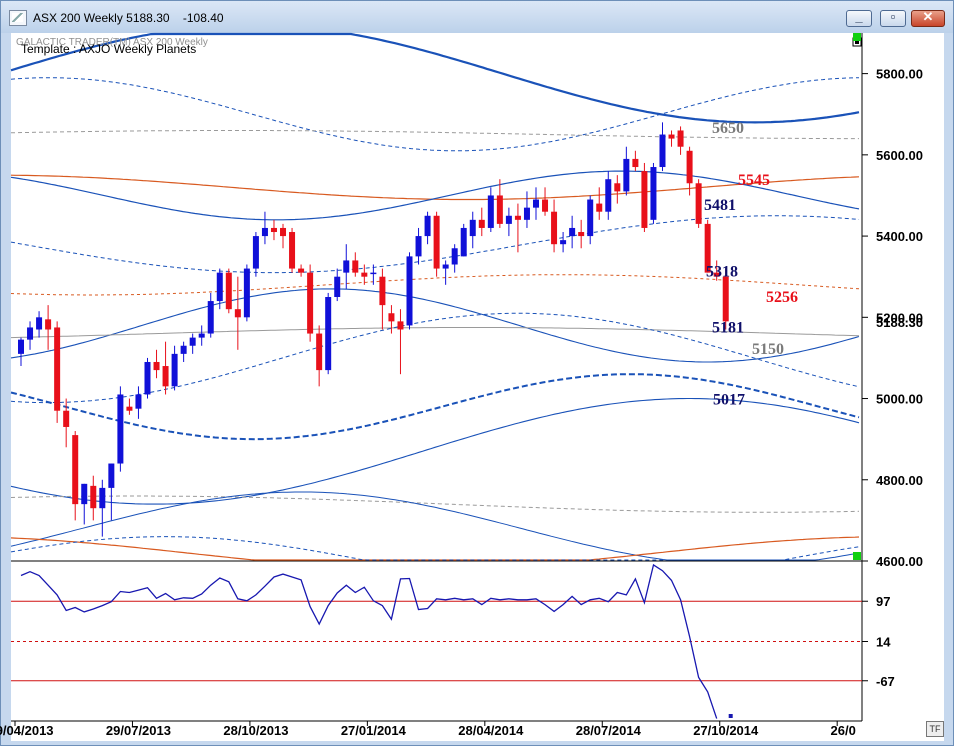 The image size is (954, 746). I want to click on panel-resize-handle-top, so click(857, 37).